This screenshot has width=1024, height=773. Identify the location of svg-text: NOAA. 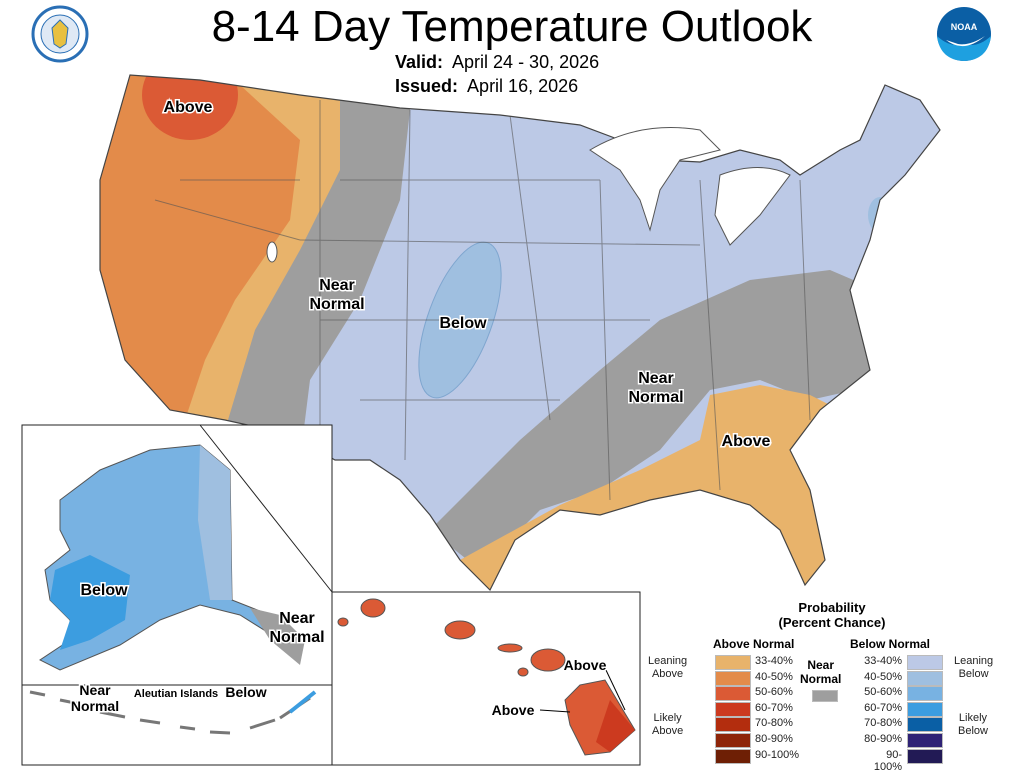
(964, 27).